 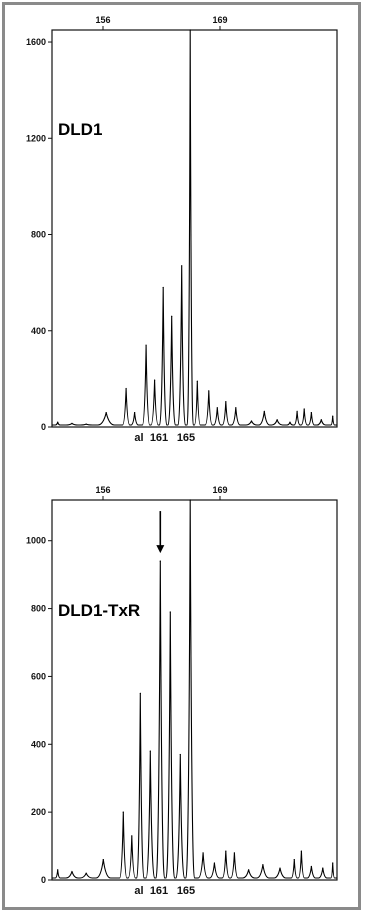 What do you see at coordinates (160, 549) in the screenshot?
I see `arrow-head` at bounding box center [160, 549].